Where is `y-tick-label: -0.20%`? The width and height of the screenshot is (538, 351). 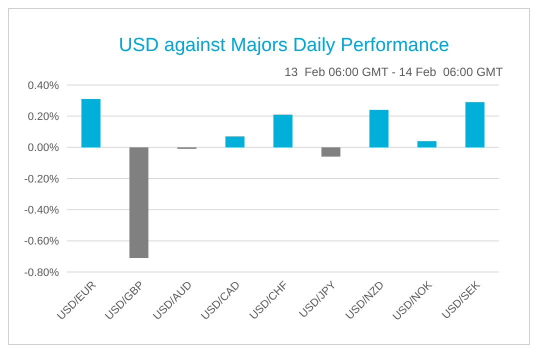 y-tick-label: -0.20% is located at coordinates (42, 179).